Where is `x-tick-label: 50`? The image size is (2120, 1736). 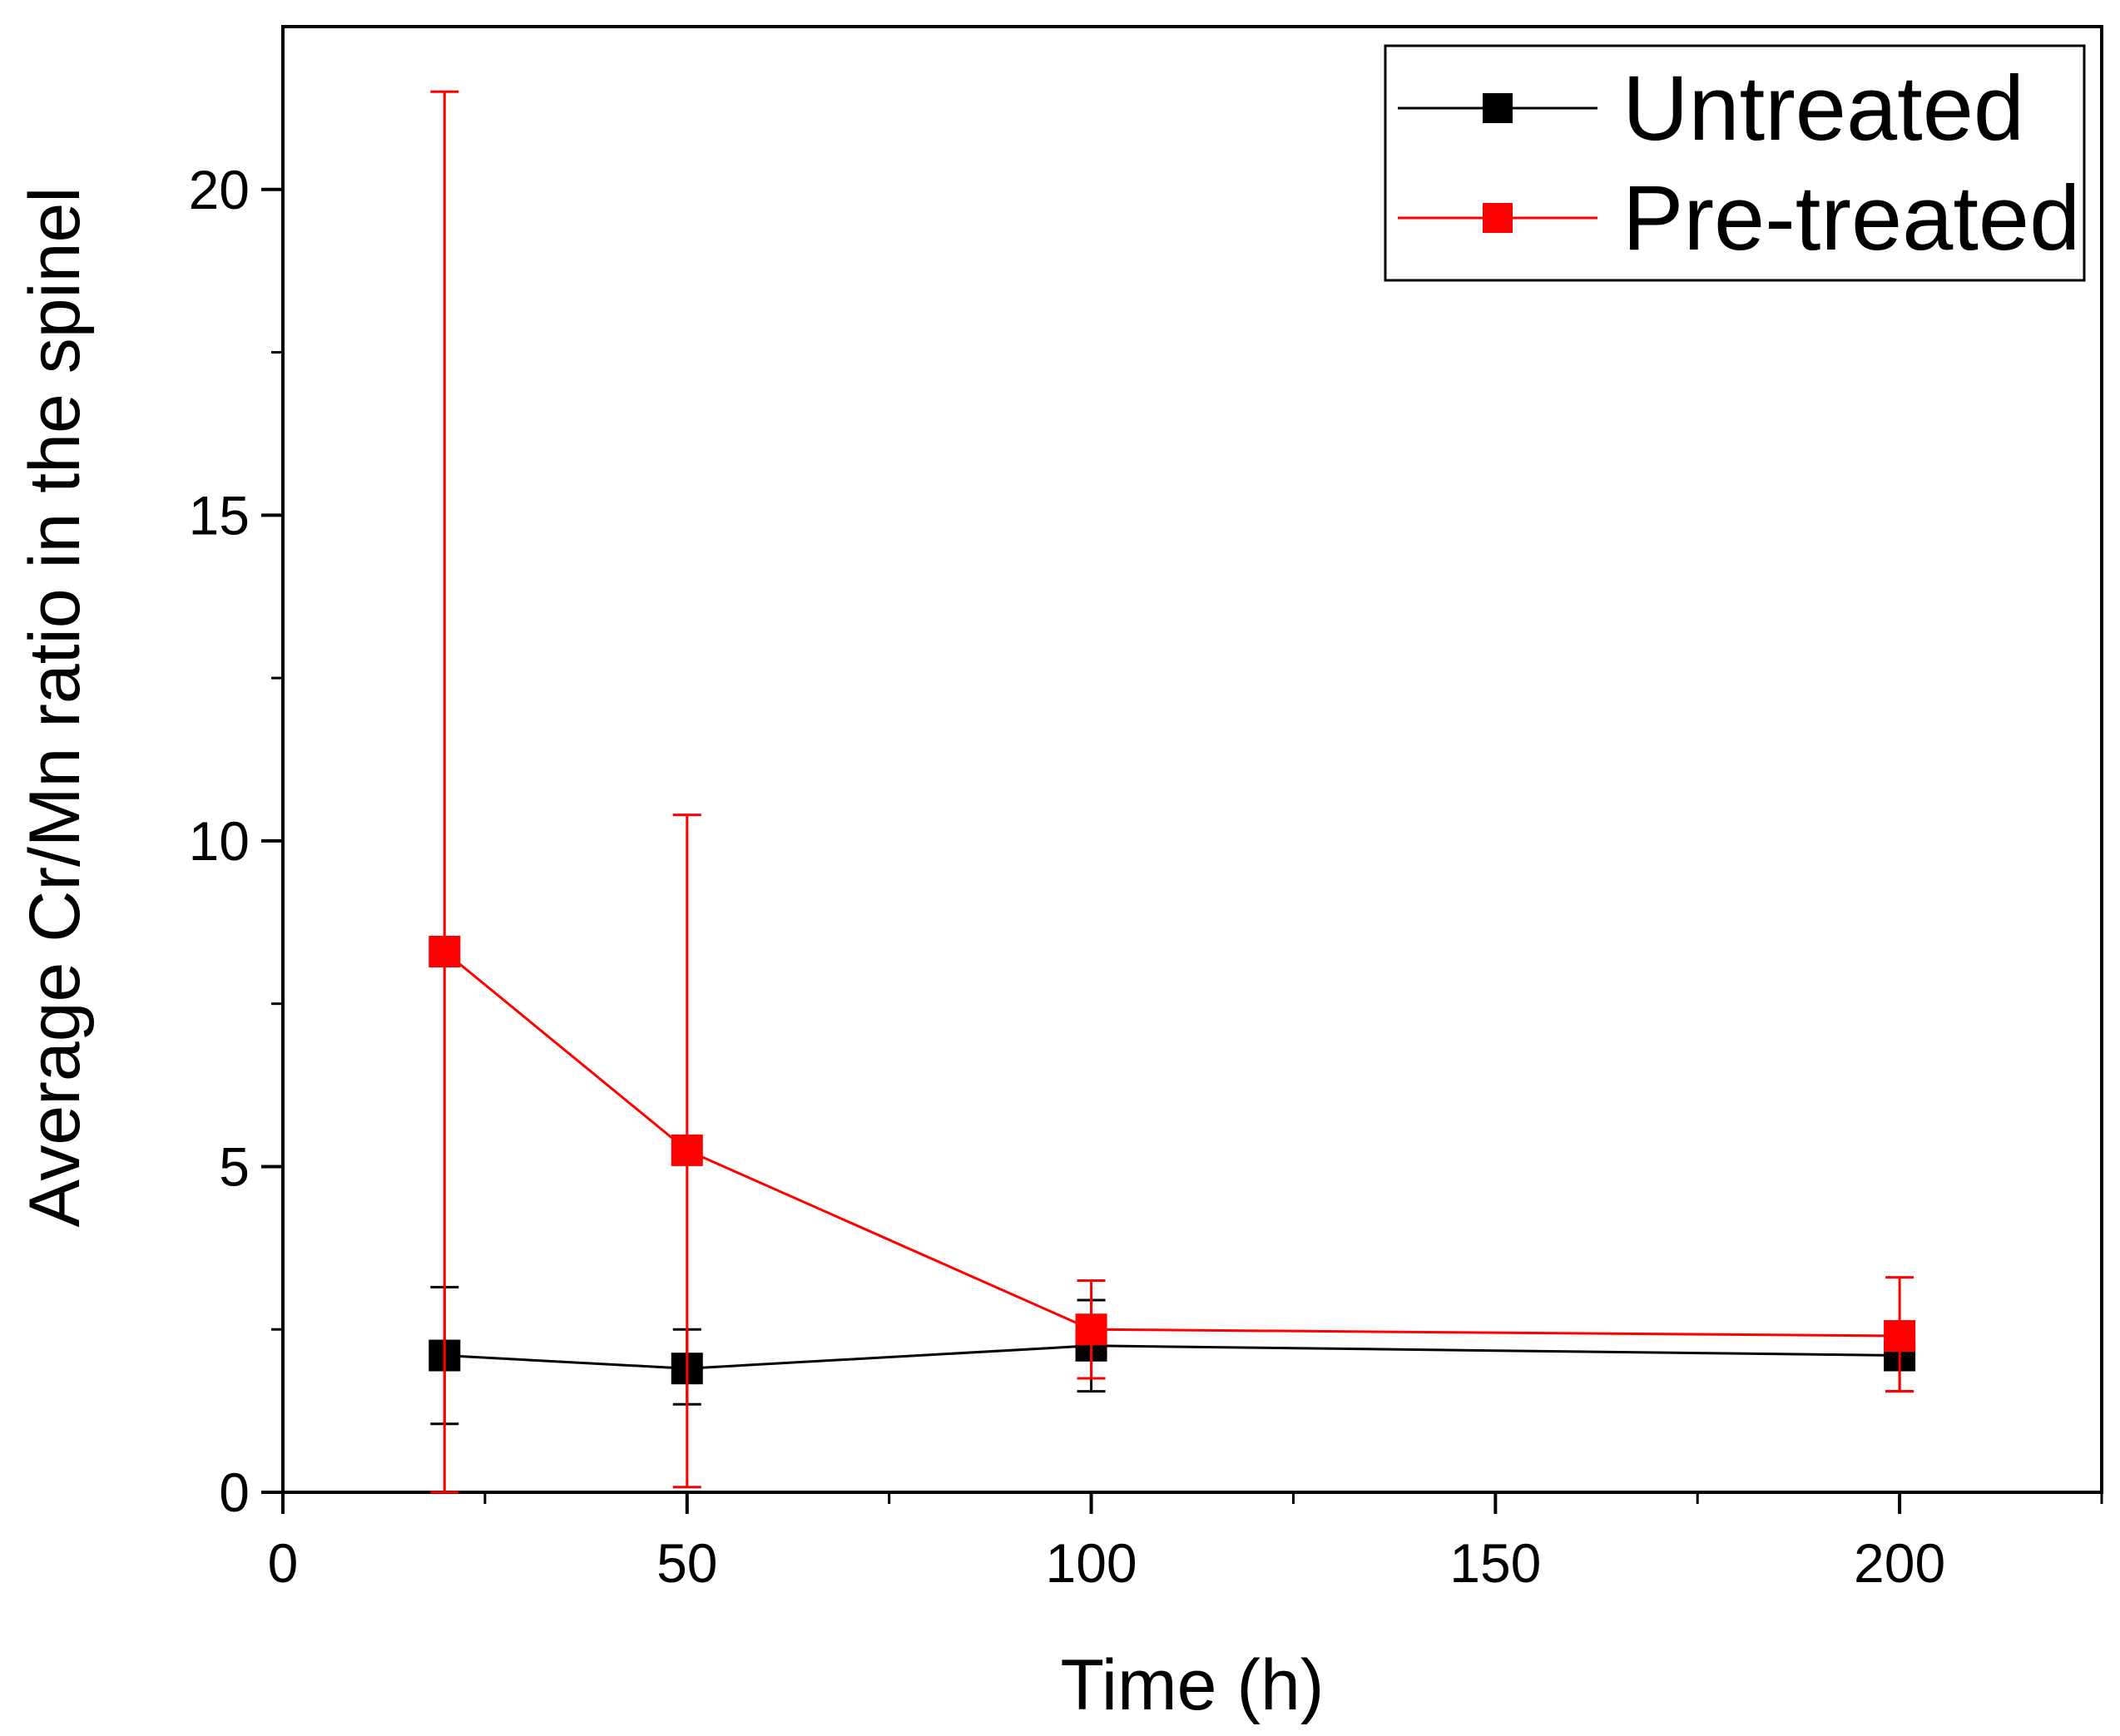
x-tick-label: 50 is located at coordinates (686, 1563).